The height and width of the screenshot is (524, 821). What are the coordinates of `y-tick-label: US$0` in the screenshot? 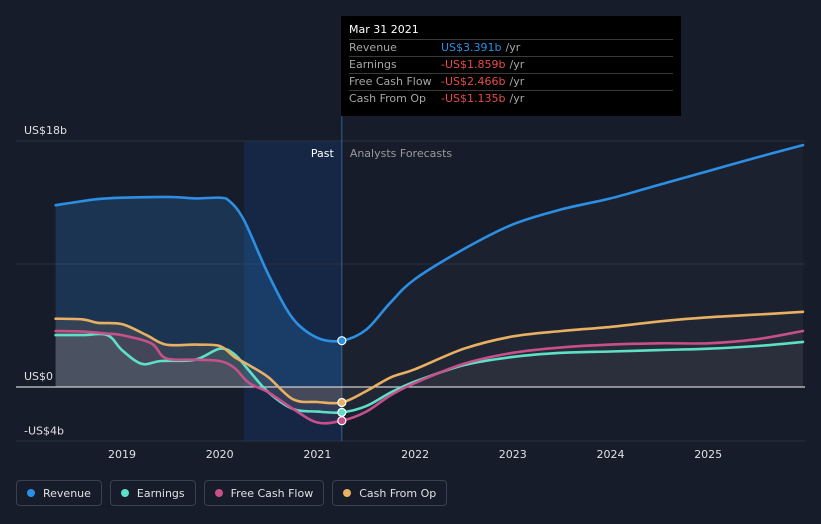 It's located at (38, 376).